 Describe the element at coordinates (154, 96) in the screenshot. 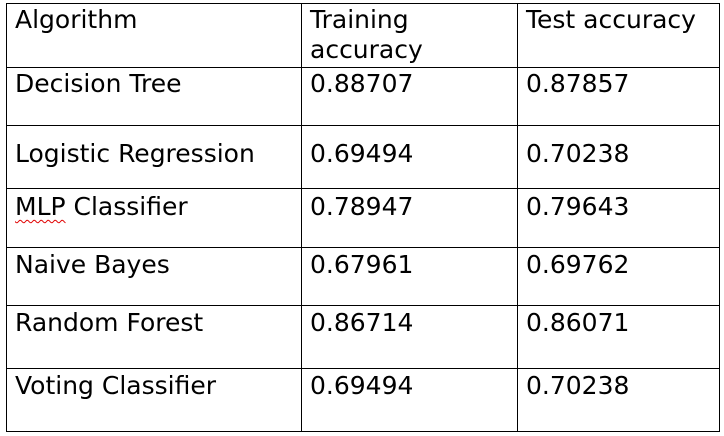

I see `algorithm-cell: Decision Tree` at that location.